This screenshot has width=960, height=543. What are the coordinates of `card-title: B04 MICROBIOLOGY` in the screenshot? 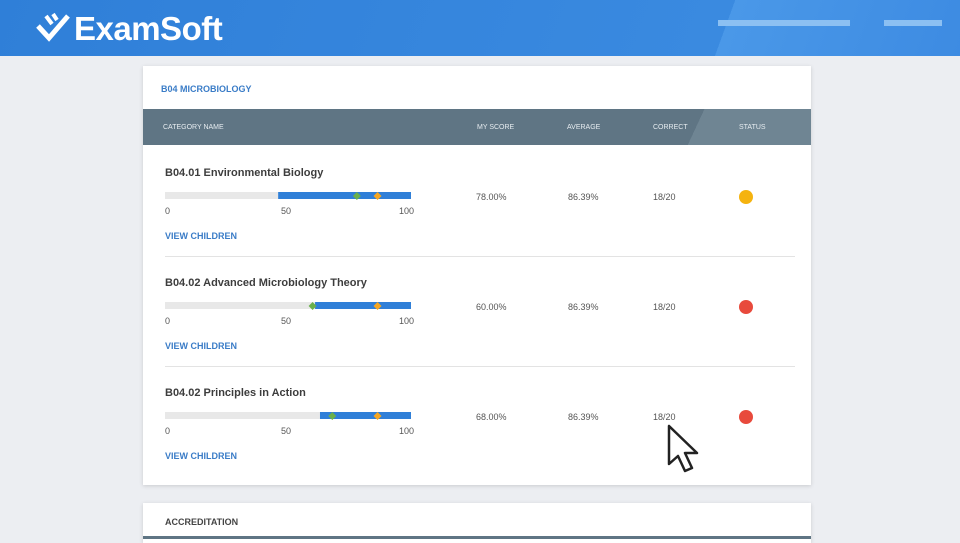 It's located at (206, 89).